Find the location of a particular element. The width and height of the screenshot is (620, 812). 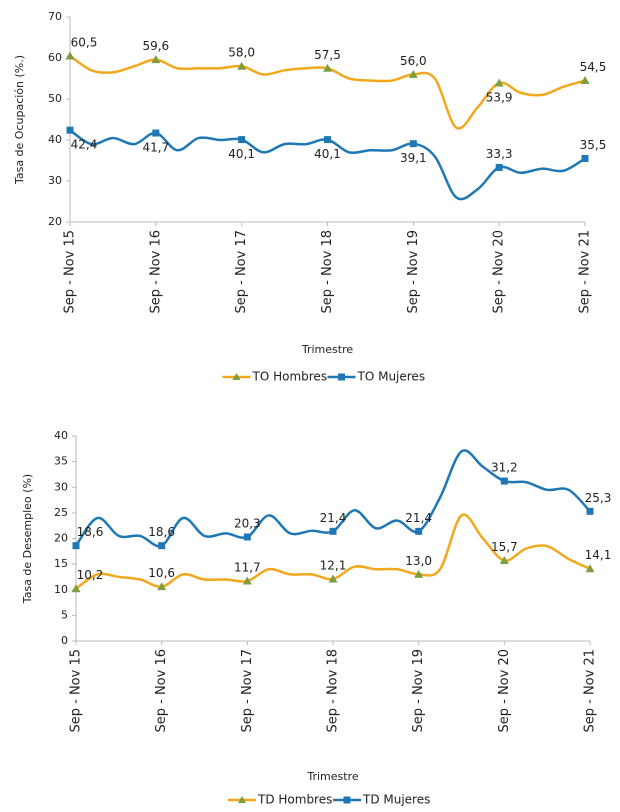

value-label: 25,3 is located at coordinates (598, 498).